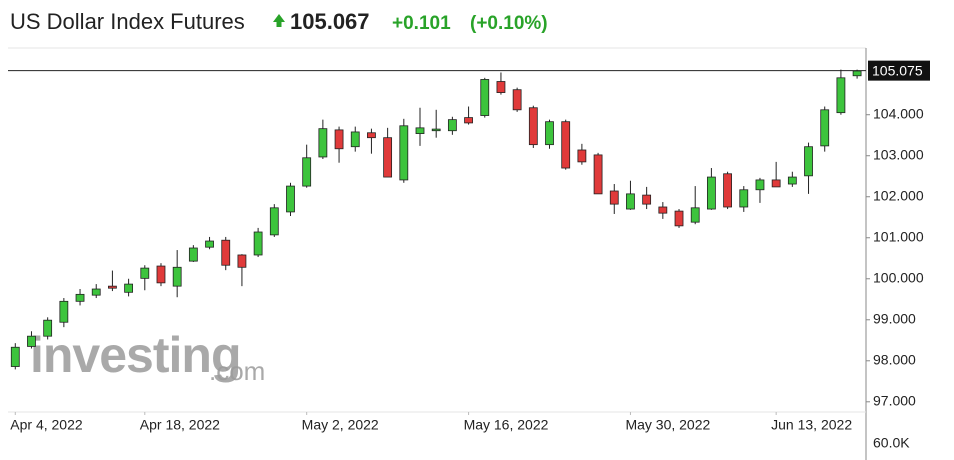 The width and height of the screenshot is (954, 460). I want to click on last-price-label: 105.075, so click(897, 70).